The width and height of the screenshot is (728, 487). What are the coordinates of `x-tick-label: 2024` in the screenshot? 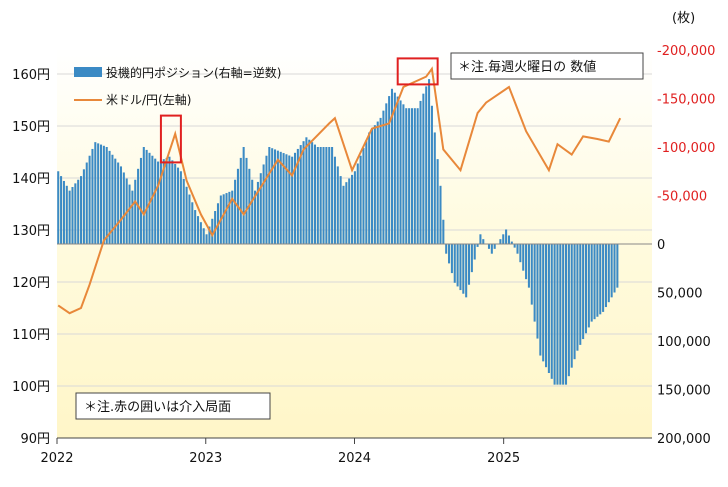 It's located at (354, 458).